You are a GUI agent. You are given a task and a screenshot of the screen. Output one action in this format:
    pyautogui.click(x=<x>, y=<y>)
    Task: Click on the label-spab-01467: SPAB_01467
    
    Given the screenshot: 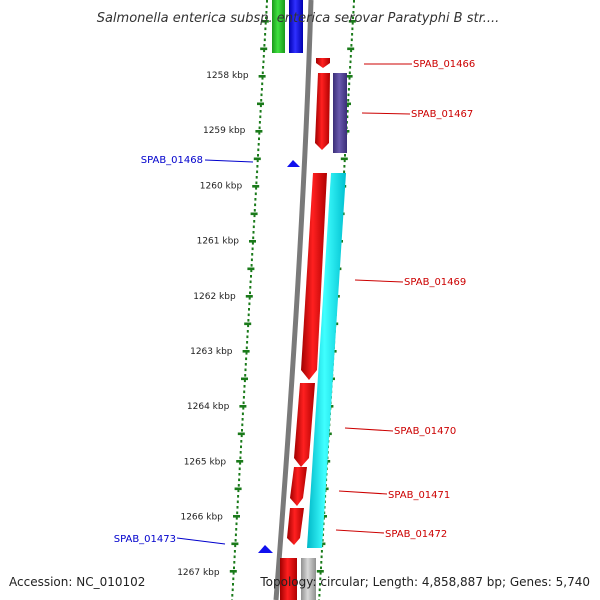 What is the action you would take?
    pyautogui.click(x=442, y=114)
    